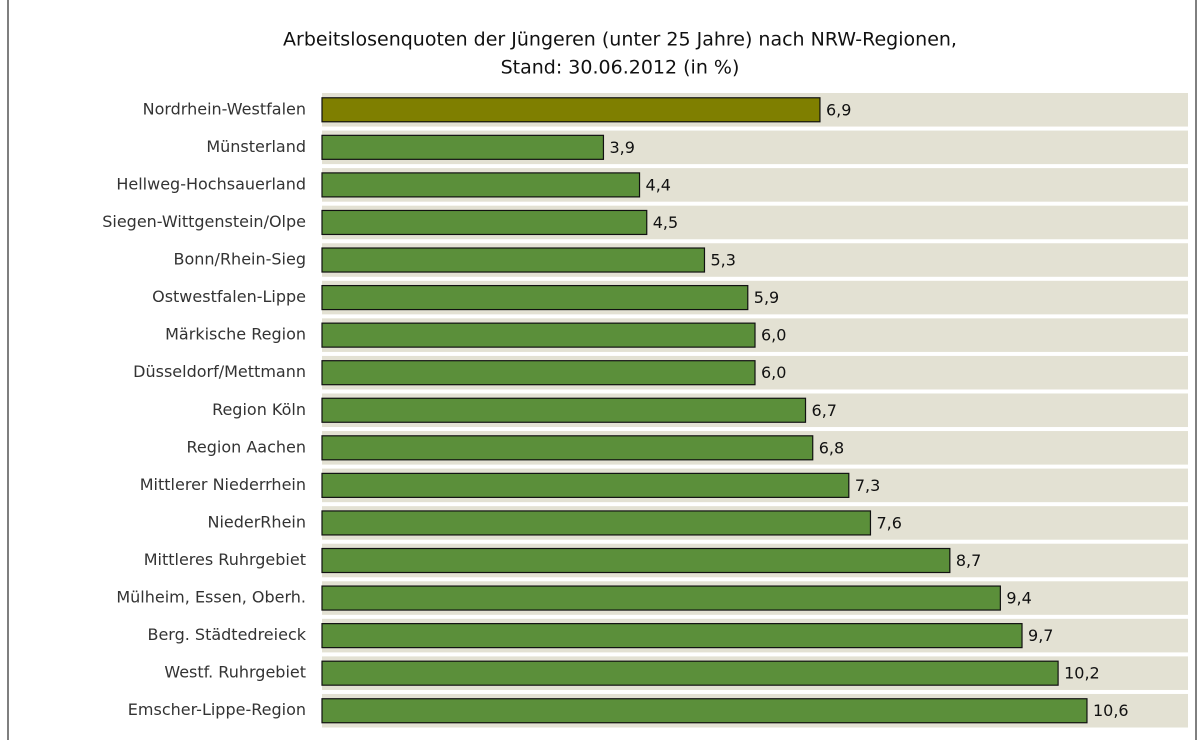 Image resolution: width=1200 pixels, height=740 pixels. I want to click on y-tick-label: Bonn/Rhein-Sieg, so click(240, 259).